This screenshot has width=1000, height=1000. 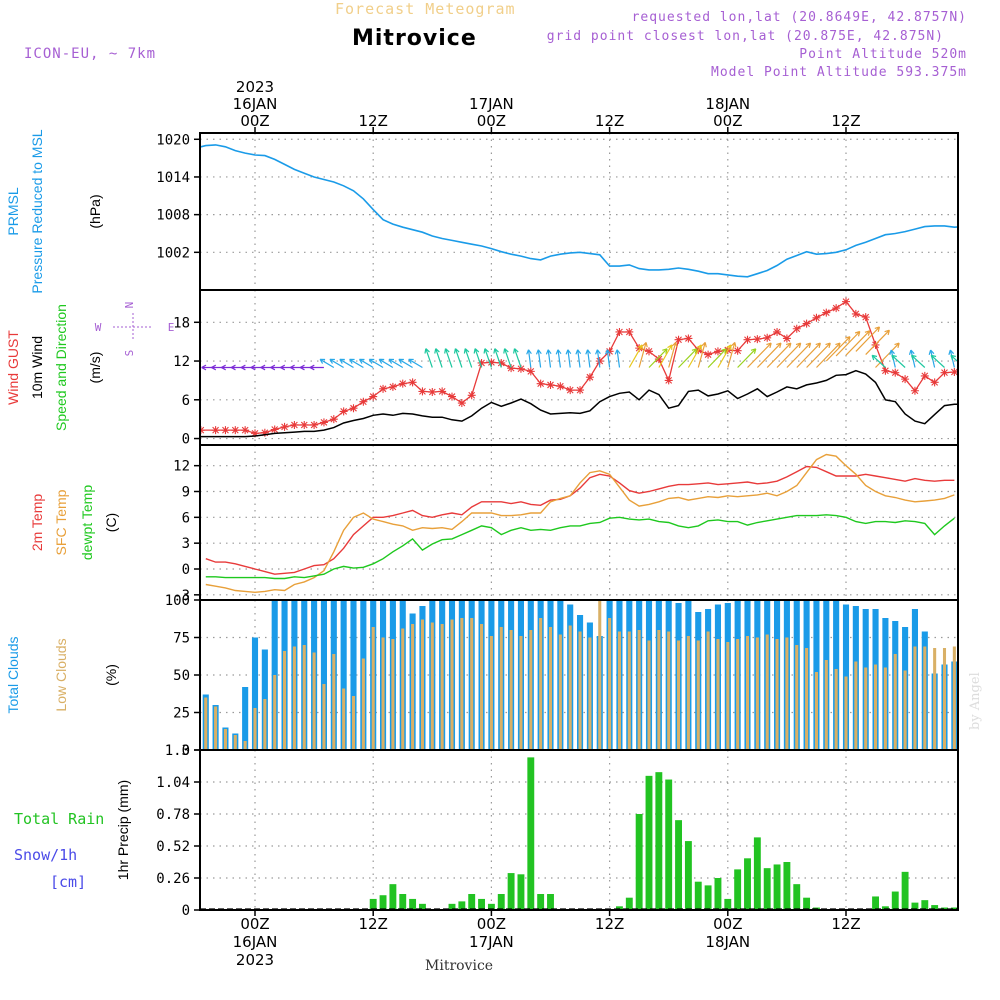 What do you see at coordinates (133, 327) in the screenshot?
I see `compass-cross` at bounding box center [133, 327].